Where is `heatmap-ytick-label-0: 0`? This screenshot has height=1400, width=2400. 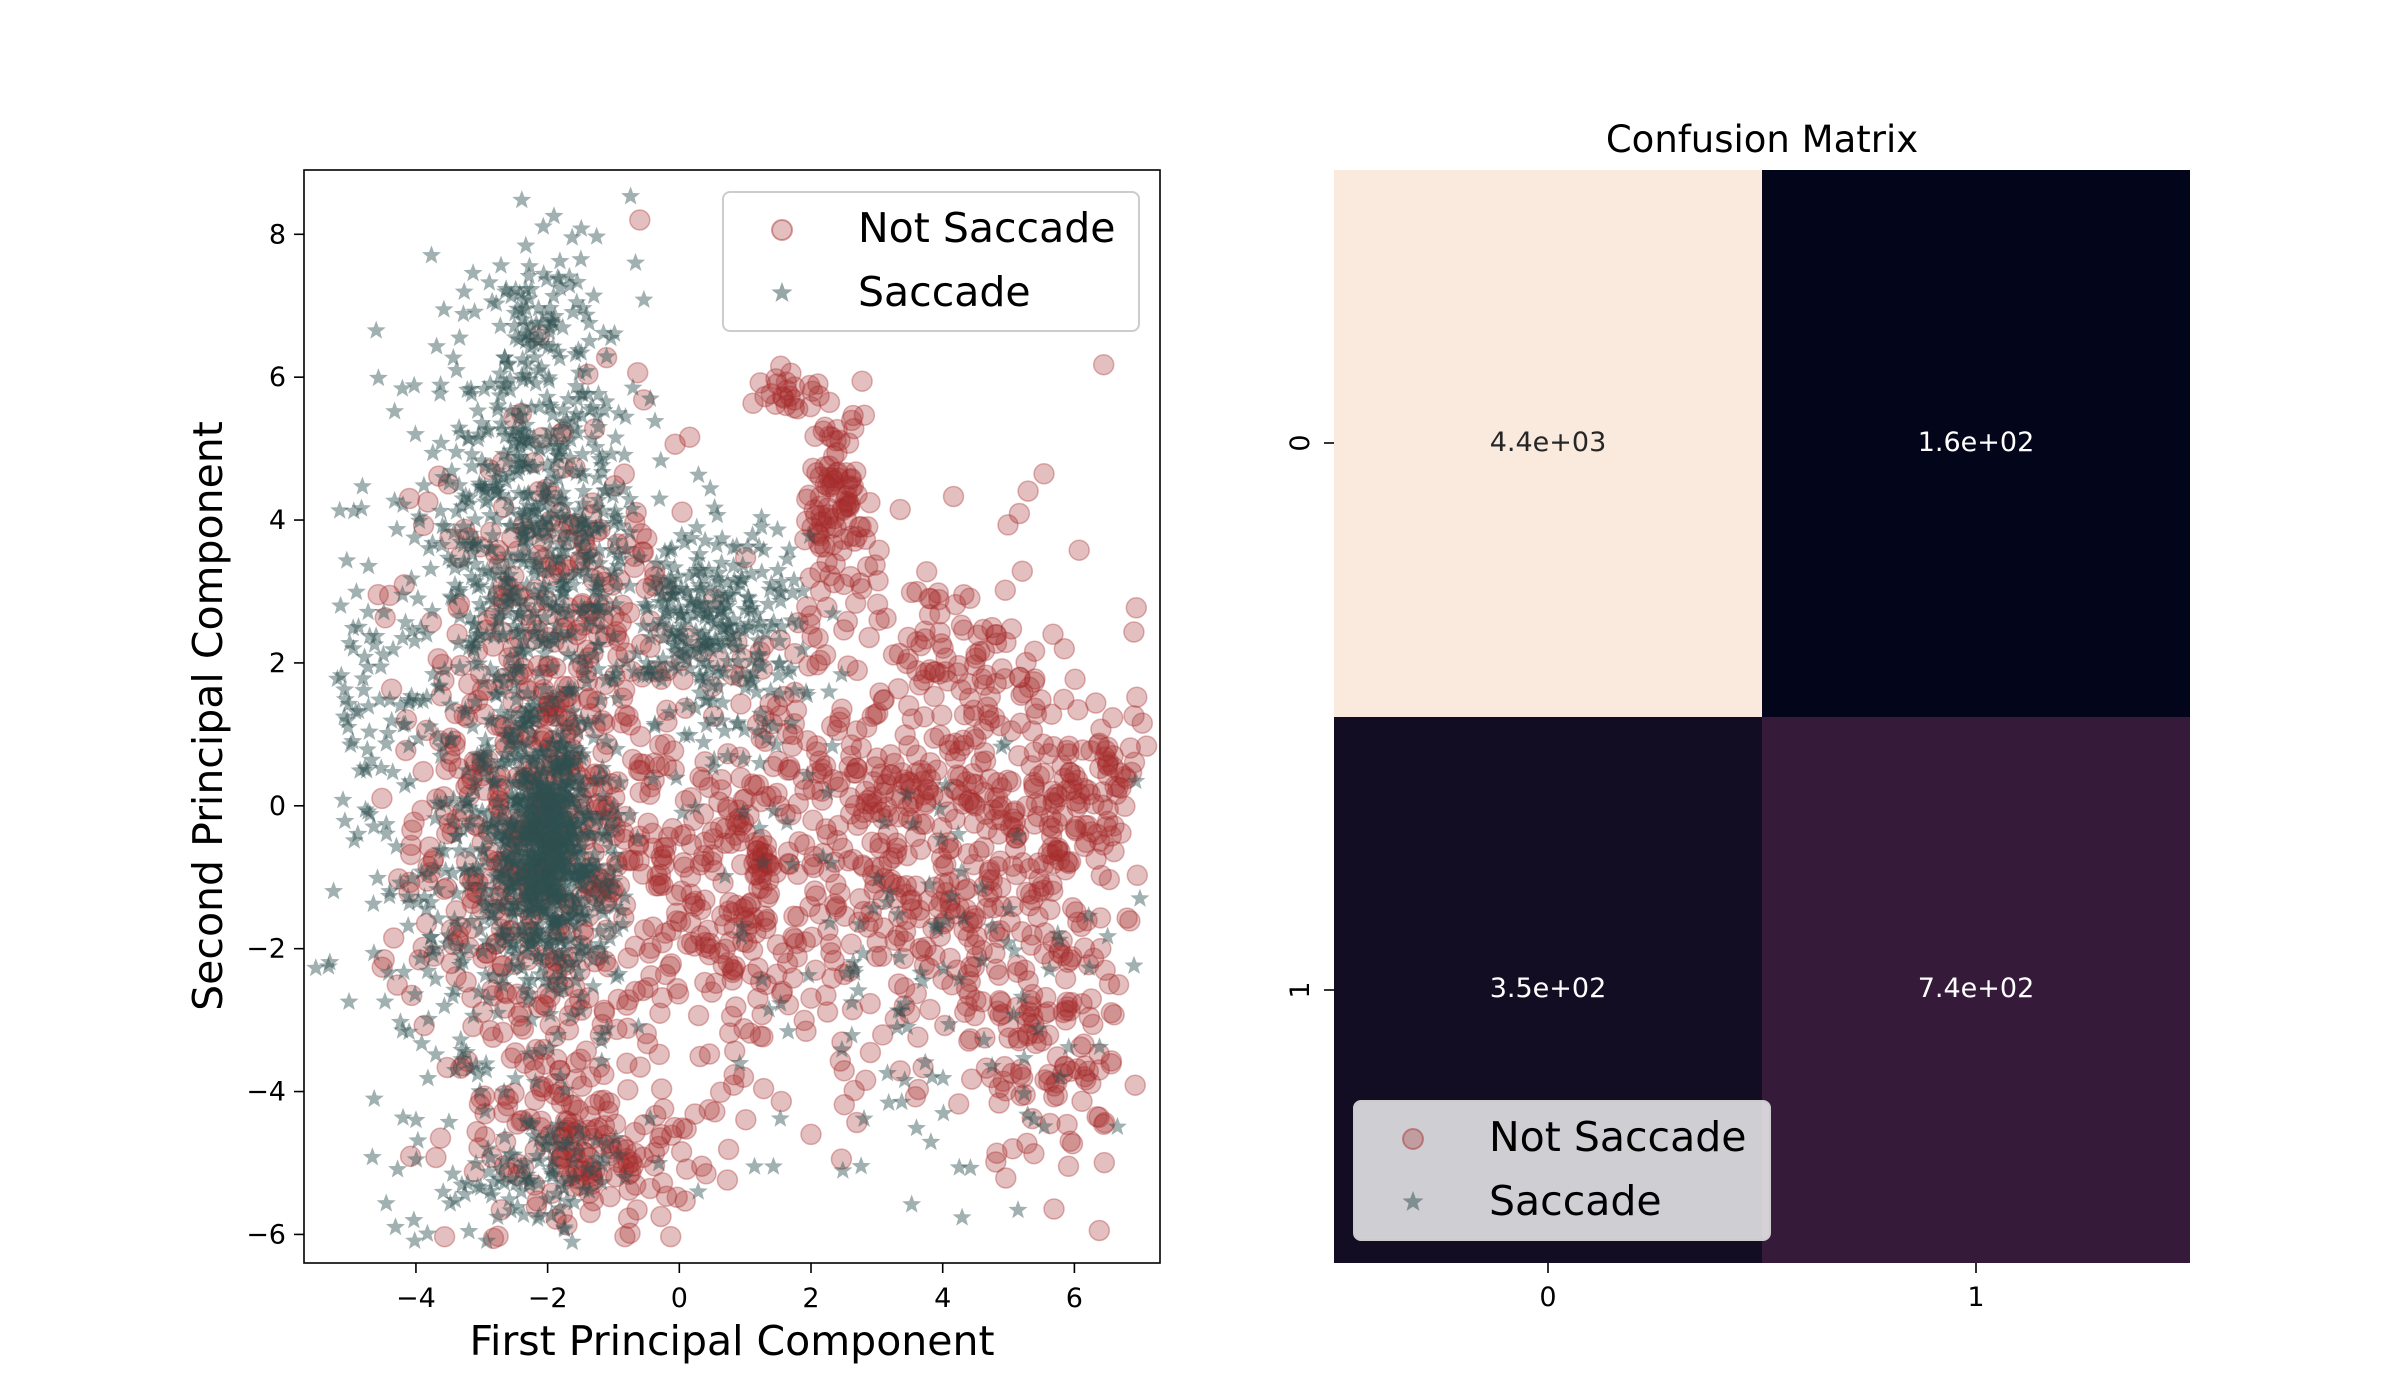 heatmap-ytick-label-0: 0 is located at coordinates (1300, 442).